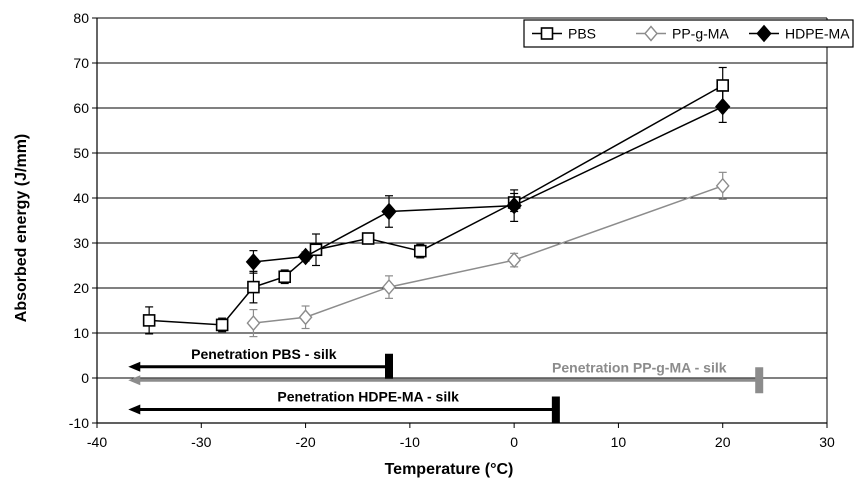 The height and width of the screenshot is (481, 855). What do you see at coordinates (201, 442) in the screenshot?
I see `x-tick-label: -30` at bounding box center [201, 442].